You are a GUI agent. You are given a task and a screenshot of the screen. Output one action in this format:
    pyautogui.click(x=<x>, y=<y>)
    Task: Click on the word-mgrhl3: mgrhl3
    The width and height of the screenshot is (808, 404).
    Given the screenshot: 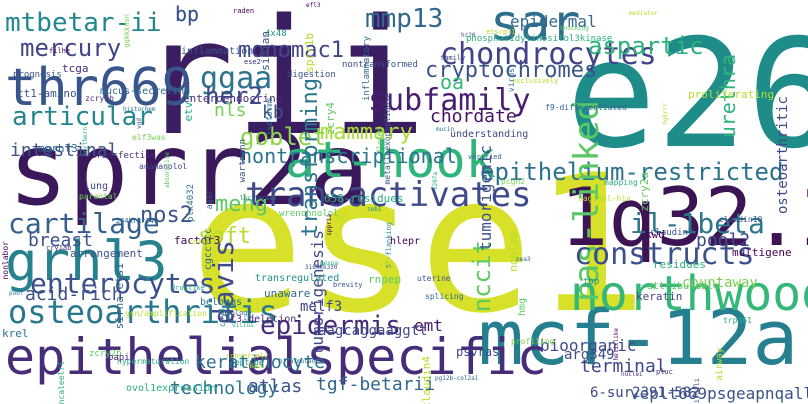 What is the action you would take?
    pyautogui.click(x=58, y=148)
    